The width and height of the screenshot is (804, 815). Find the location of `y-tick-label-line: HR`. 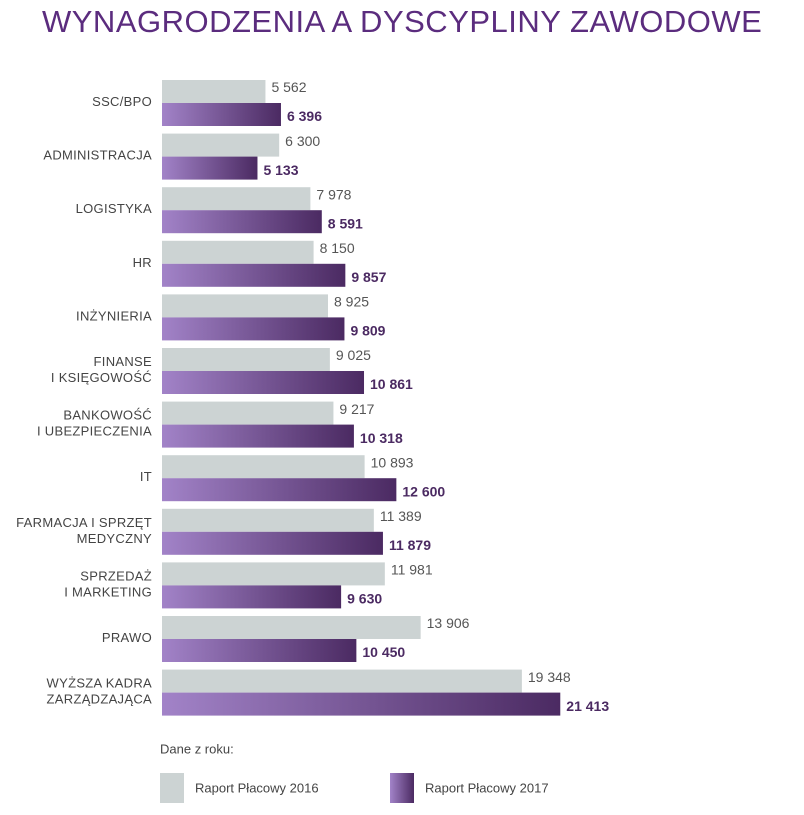

y-tick-label-line: HR is located at coordinates (142, 262).